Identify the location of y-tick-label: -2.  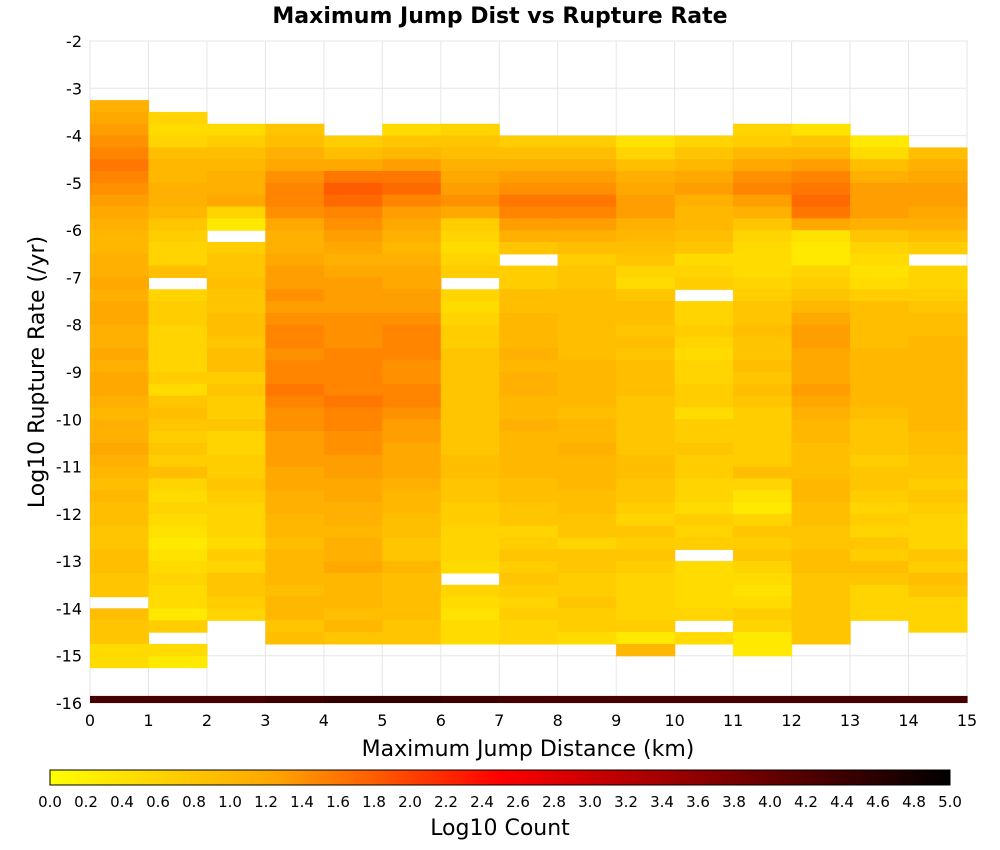
(74, 41).